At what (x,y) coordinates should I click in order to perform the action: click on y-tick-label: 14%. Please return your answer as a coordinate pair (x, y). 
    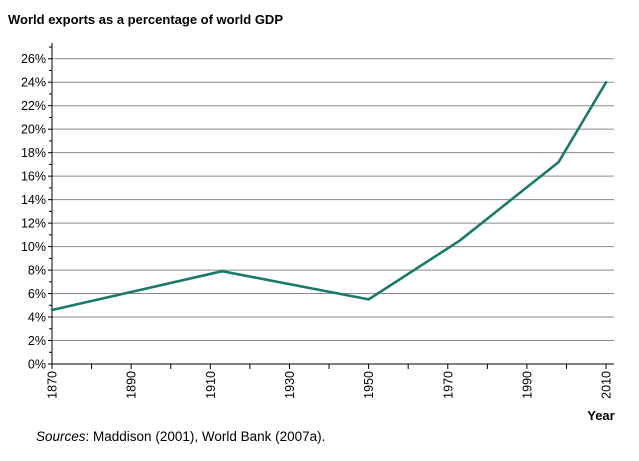
    Looking at the image, I should click on (33, 200).